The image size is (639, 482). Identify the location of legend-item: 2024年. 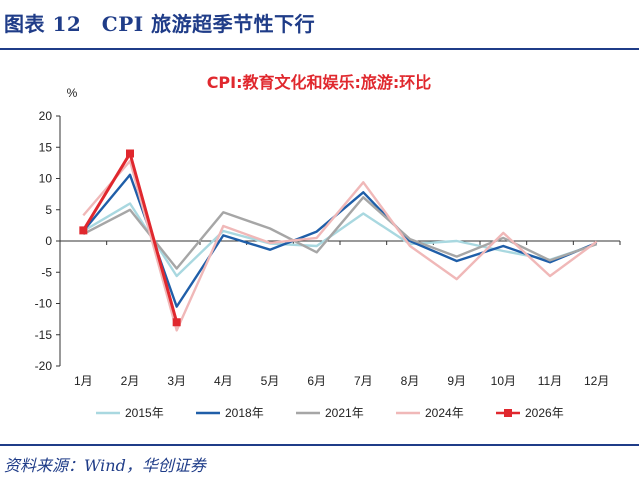
(430, 413).